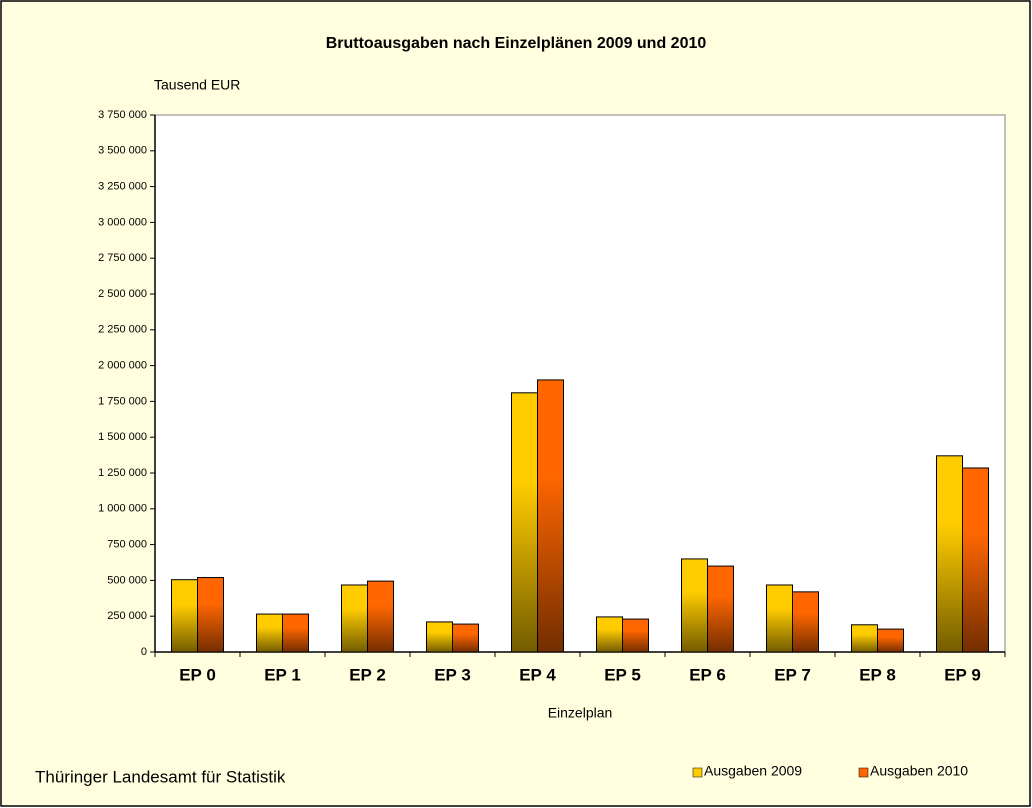  Describe the element at coordinates (367, 674) in the screenshot. I see `x-tick-label: EP 2` at that location.